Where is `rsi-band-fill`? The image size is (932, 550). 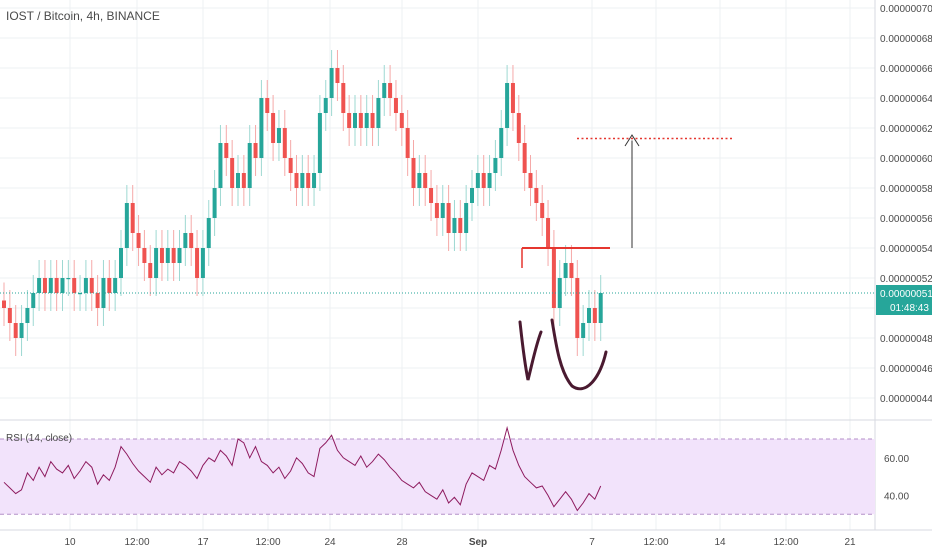 rsi-band-fill is located at coordinates (437, 477).